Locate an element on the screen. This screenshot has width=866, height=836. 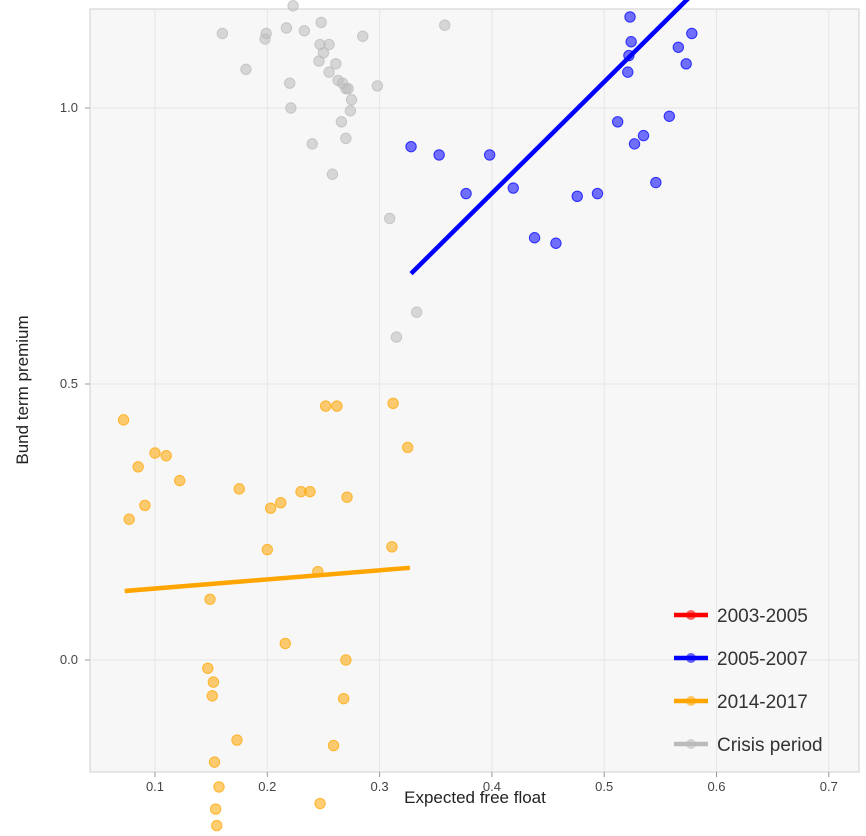
x-tick-label: 0.7 is located at coordinates (829, 786).